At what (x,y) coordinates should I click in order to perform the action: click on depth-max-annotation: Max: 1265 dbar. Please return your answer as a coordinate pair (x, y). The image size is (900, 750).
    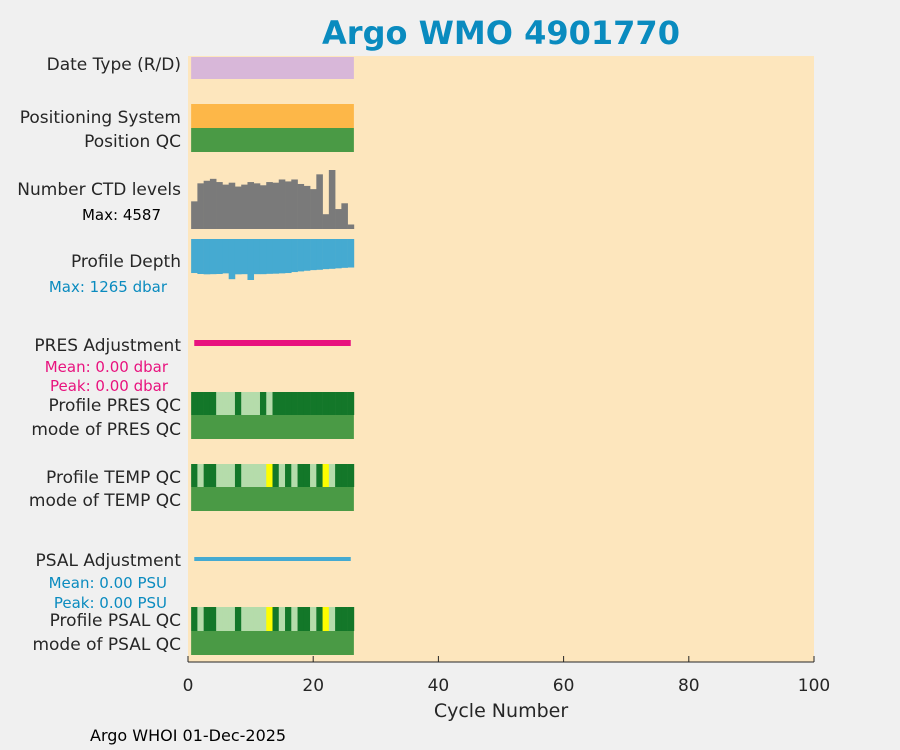
    Looking at the image, I should click on (108, 287).